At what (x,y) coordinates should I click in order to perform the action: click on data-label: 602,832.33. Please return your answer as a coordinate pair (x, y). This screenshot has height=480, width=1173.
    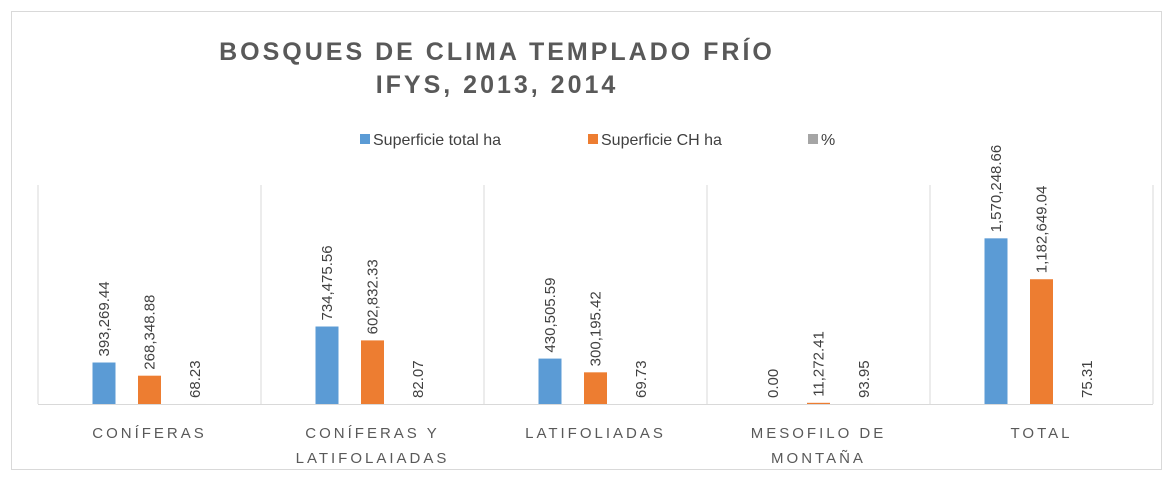
    Looking at the image, I should click on (373, 296).